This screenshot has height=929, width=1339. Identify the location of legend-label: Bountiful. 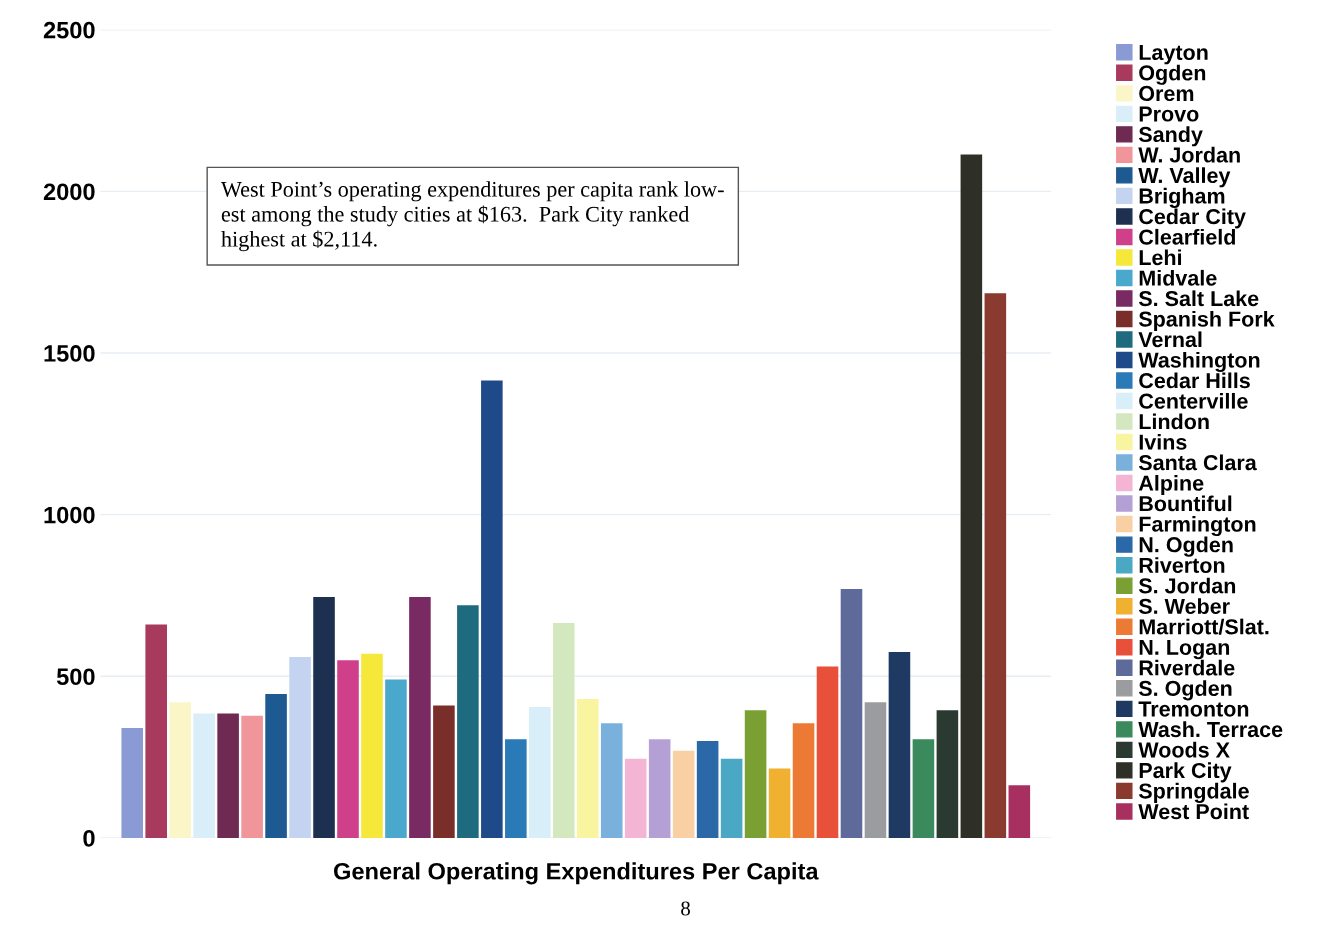
(1185, 503).